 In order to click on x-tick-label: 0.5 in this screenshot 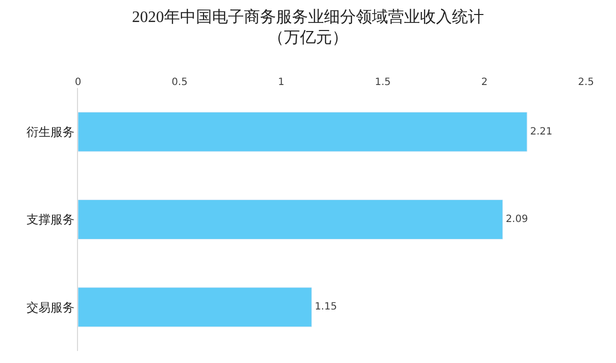, I will do `click(180, 82)`.